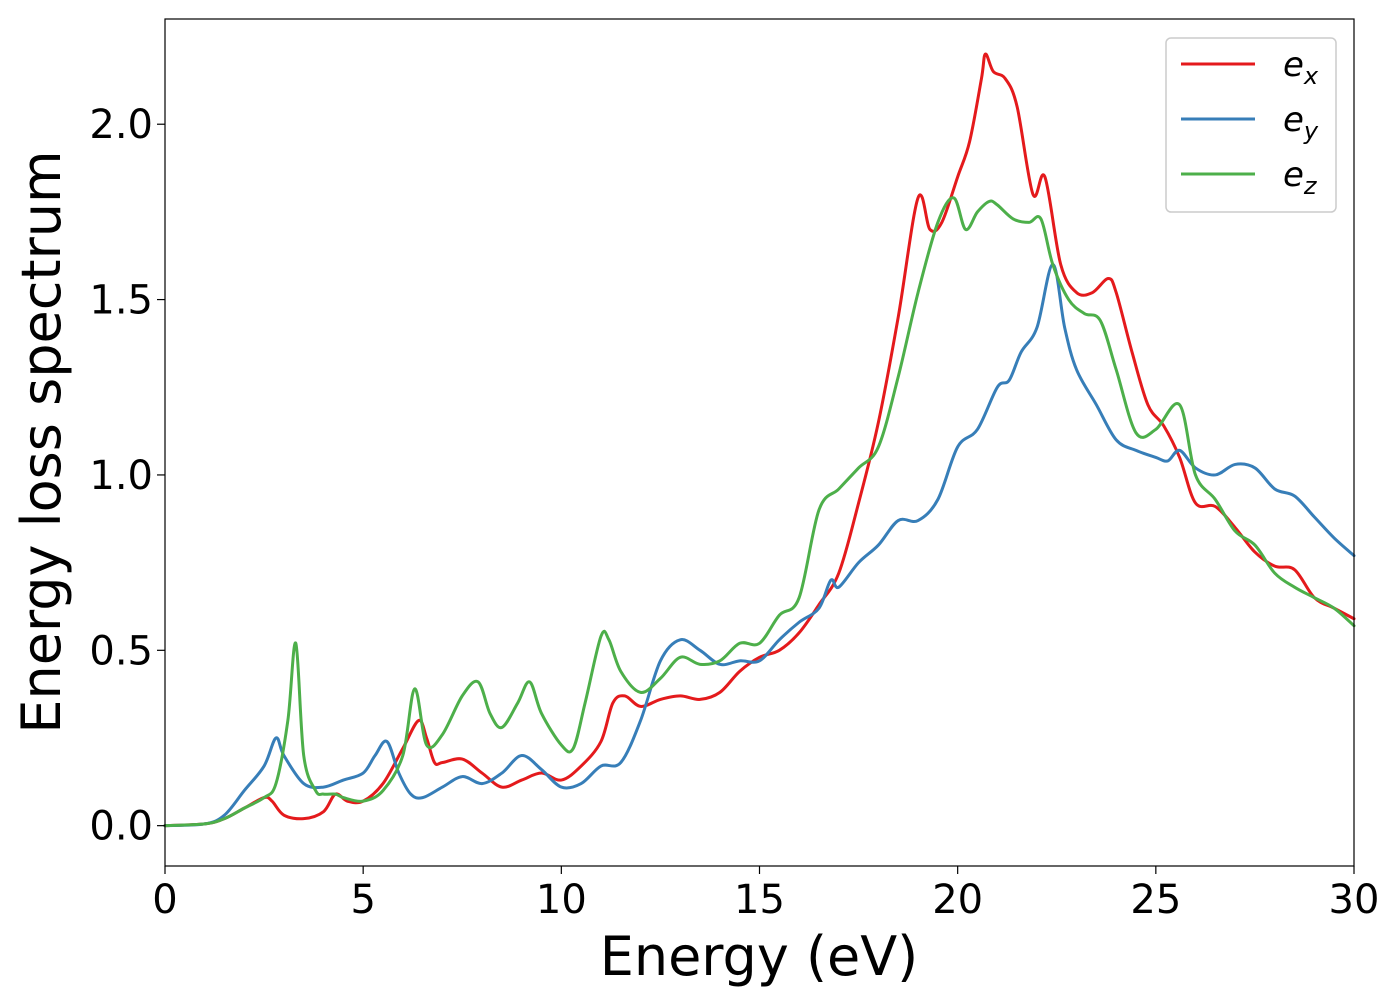 This screenshot has width=1400, height=1000. What do you see at coordinates (759, 956) in the screenshot?
I see `x-axis-title: Energy (eV)` at bounding box center [759, 956].